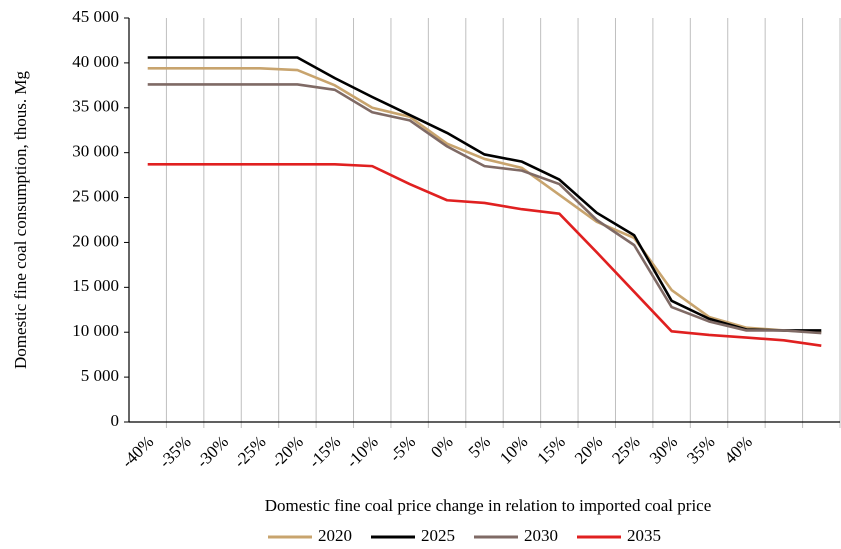  What do you see at coordinates (115, 420) in the screenshot?
I see `y-tick-label: 0` at bounding box center [115, 420].